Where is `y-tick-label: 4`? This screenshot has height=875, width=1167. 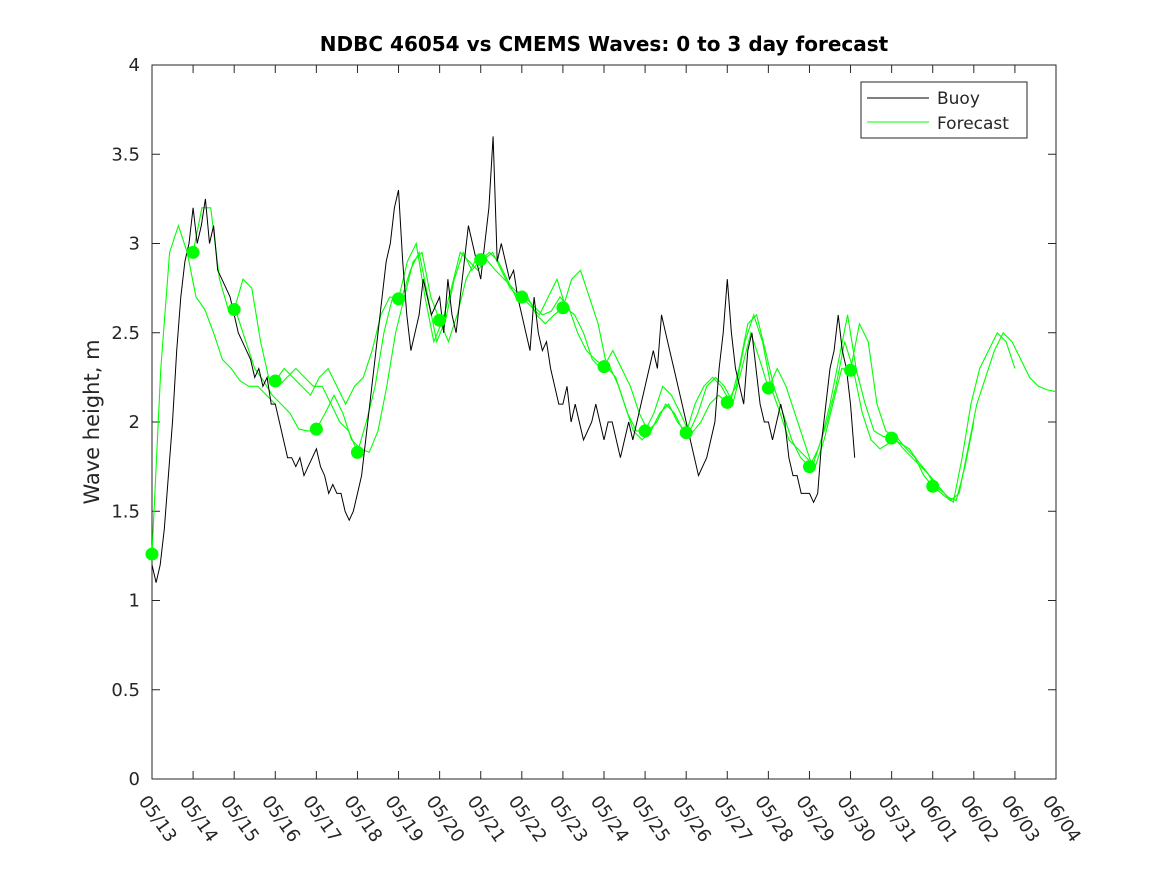
y-tick-label: 4 is located at coordinates (134, 65).